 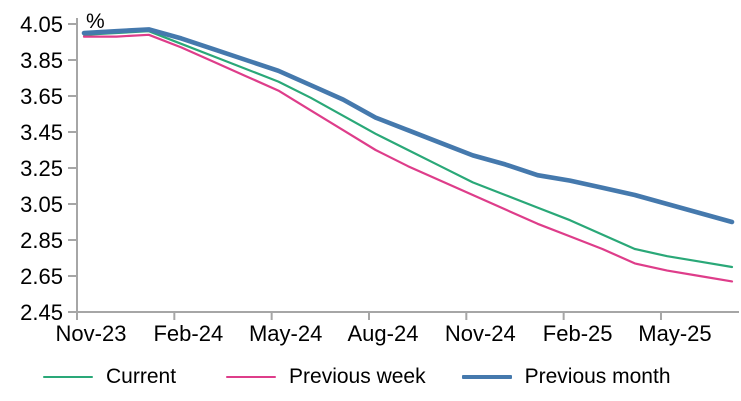 I want to click on x-tick-label: Nov-23, so click(x=91, y=333).